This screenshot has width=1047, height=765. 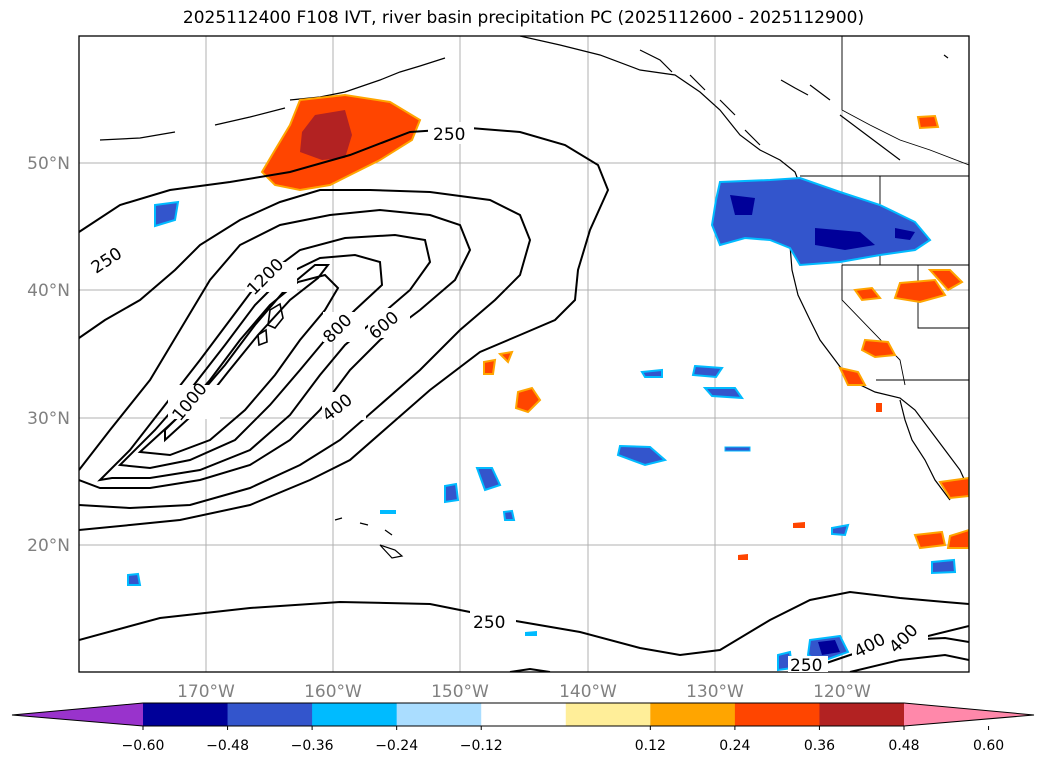 I want to click on lat-label: 20°N, so click(x=48, y=546).